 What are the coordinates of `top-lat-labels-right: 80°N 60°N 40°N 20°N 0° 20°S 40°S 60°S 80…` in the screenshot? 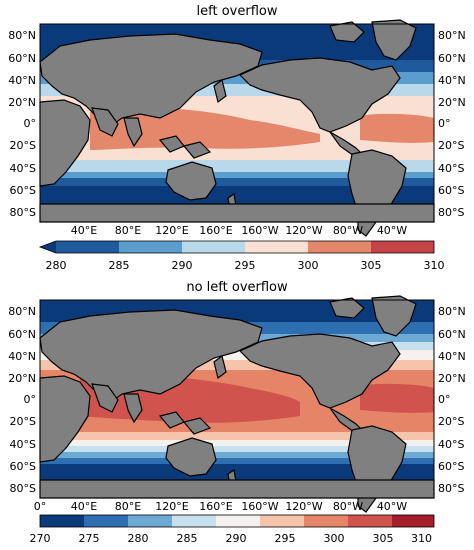 It's located at (452, 124).